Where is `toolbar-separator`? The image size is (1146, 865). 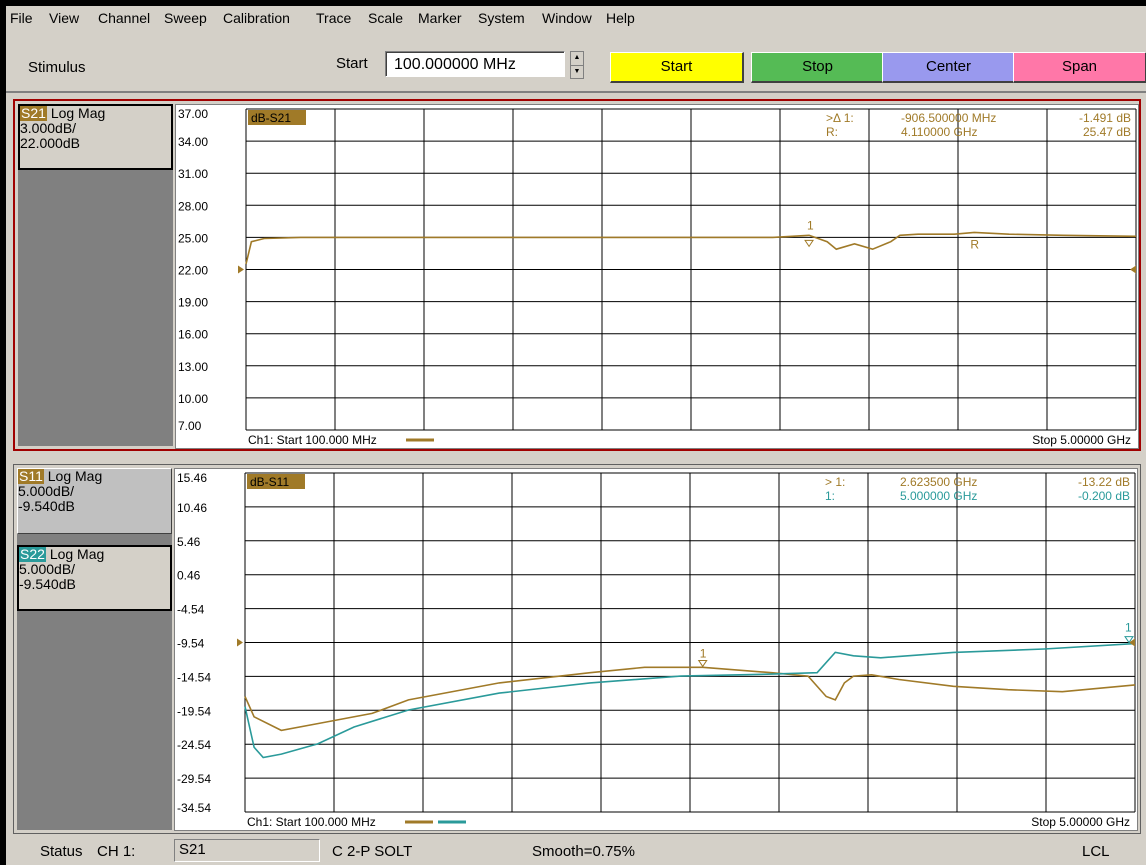
toolbar-separator is located at coordinates (576, 92).